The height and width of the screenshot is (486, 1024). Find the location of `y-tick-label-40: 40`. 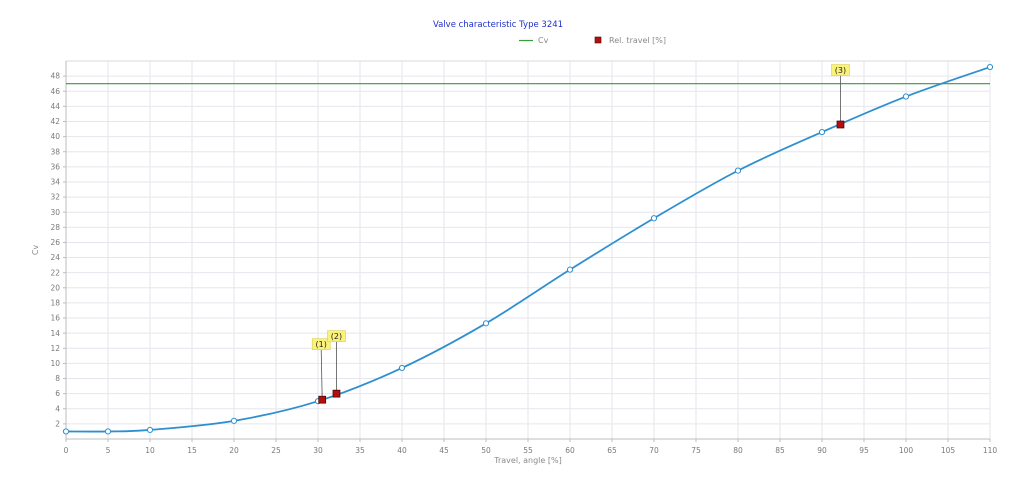

y-tick-label-40: 40 is located at coordinates (55, 136).